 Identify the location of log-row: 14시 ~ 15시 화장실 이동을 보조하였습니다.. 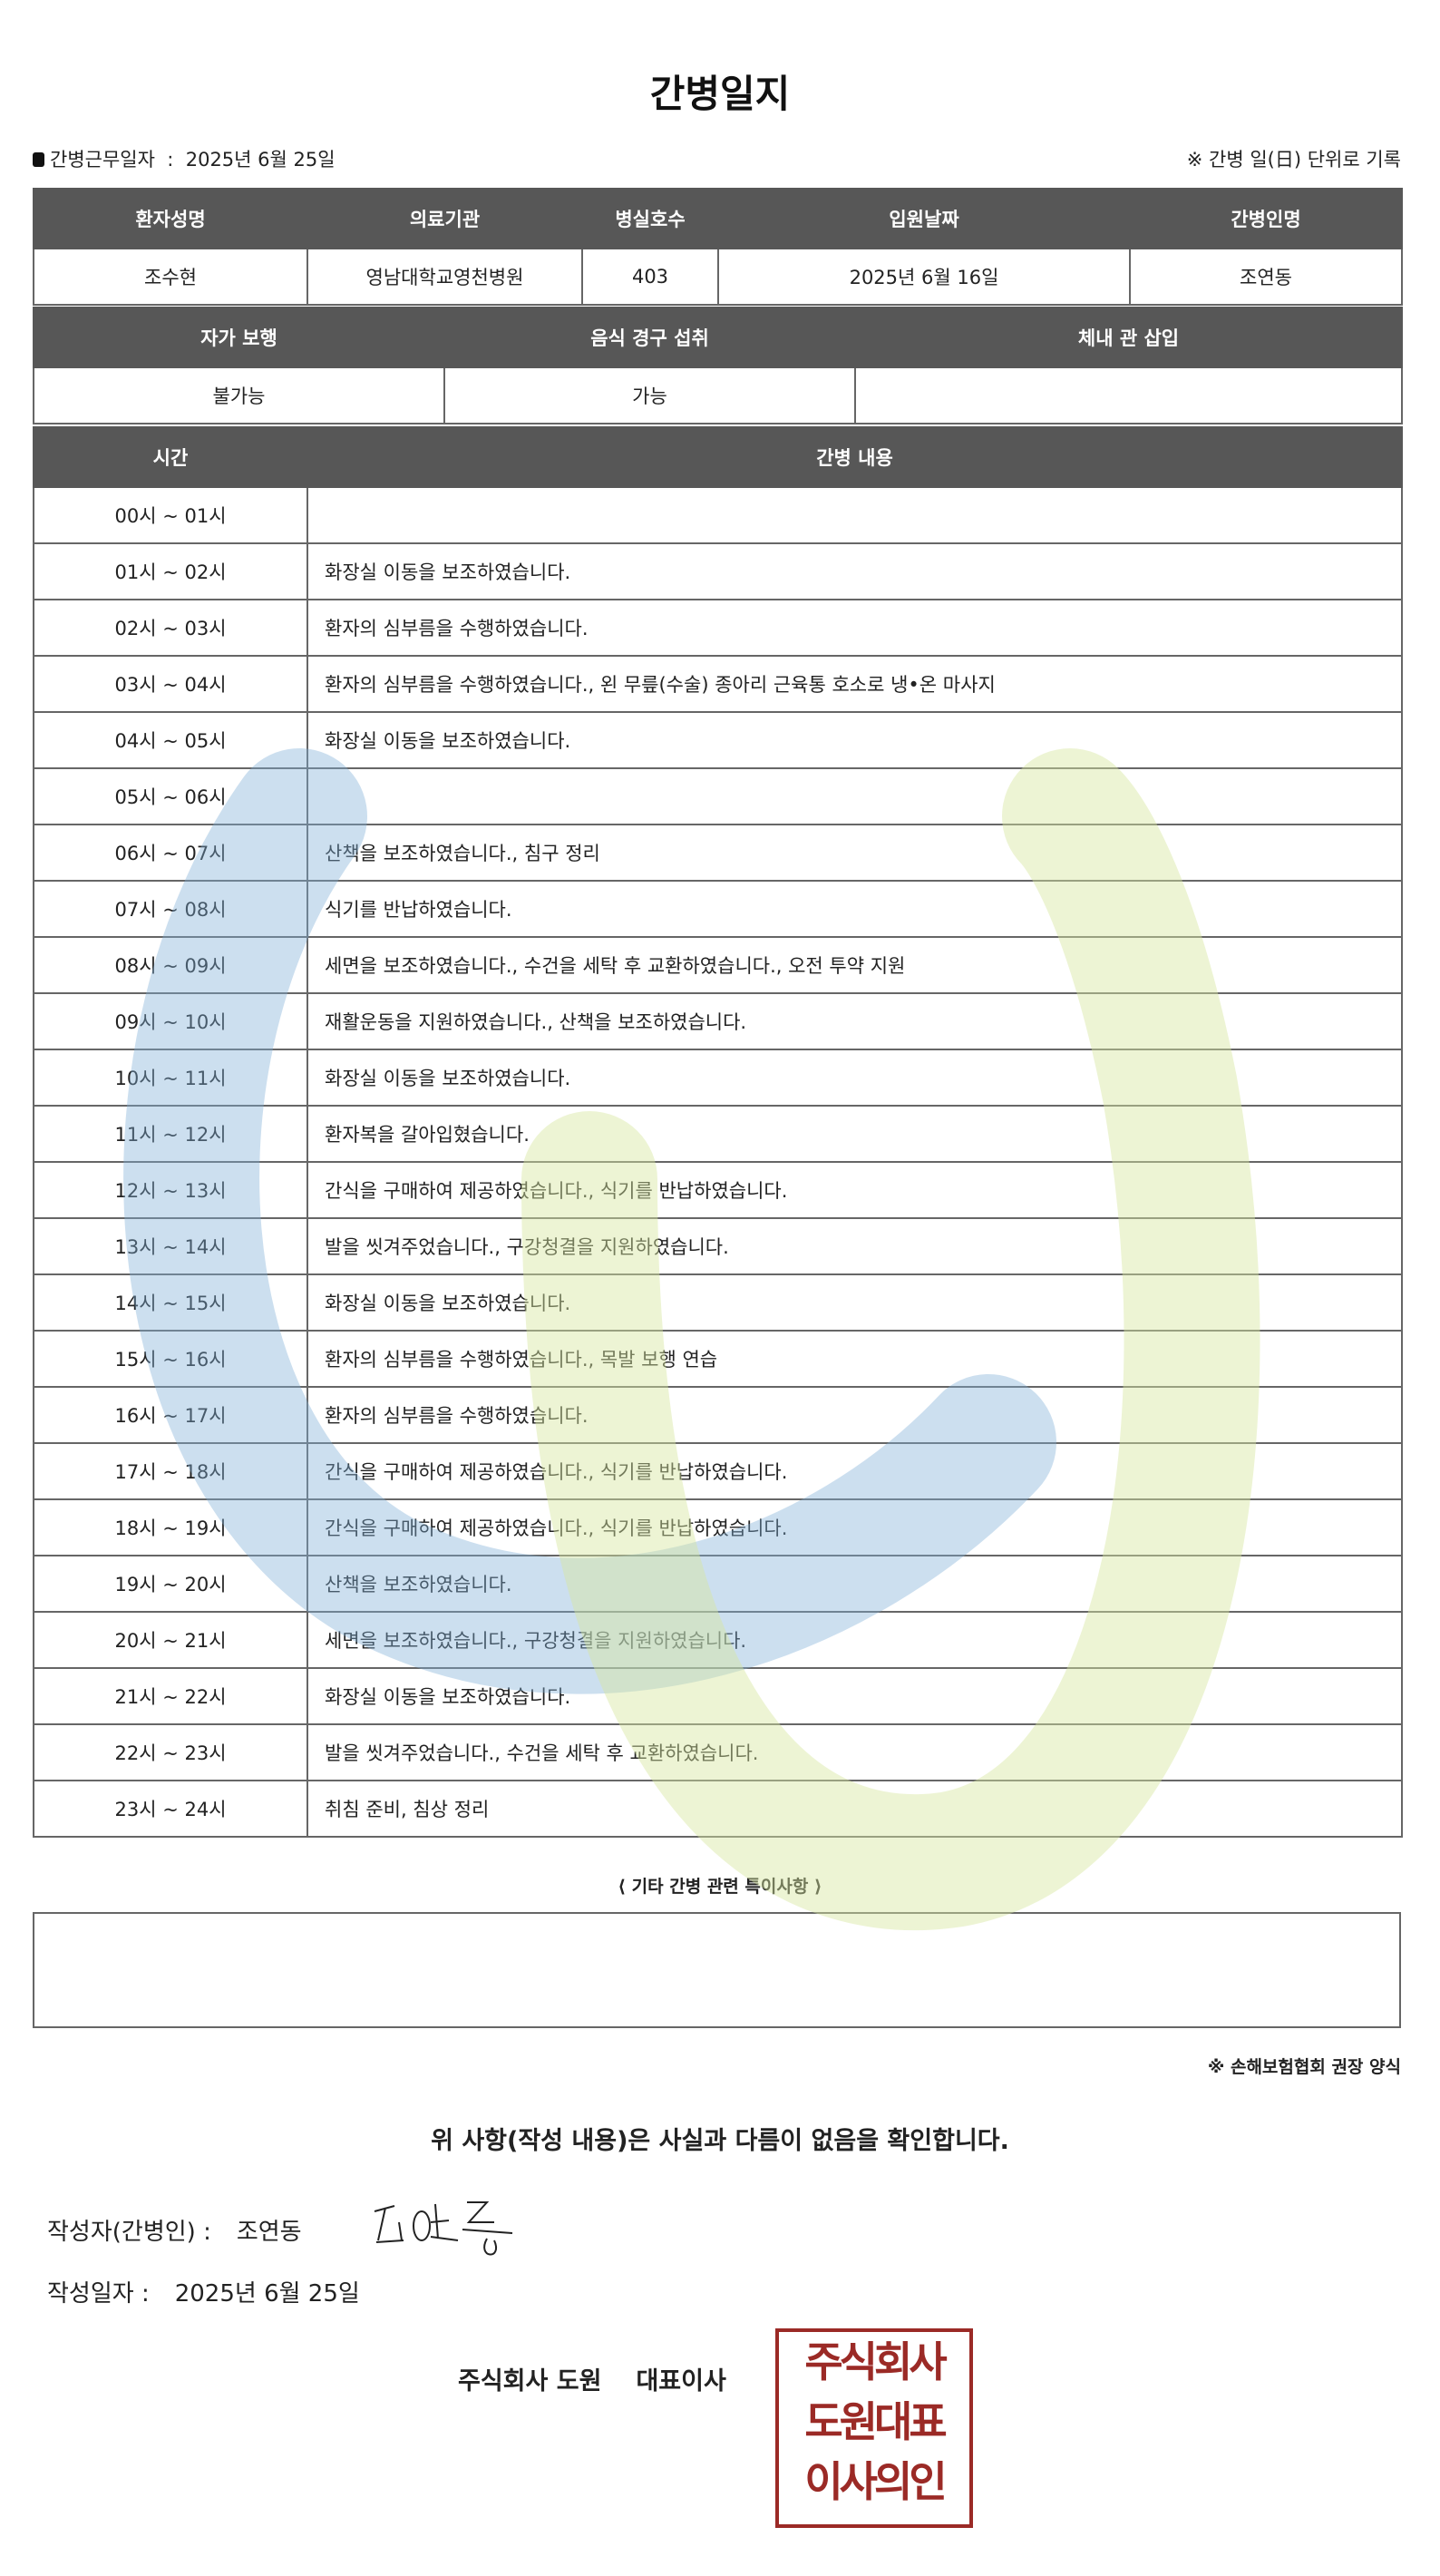
(718, 1302).